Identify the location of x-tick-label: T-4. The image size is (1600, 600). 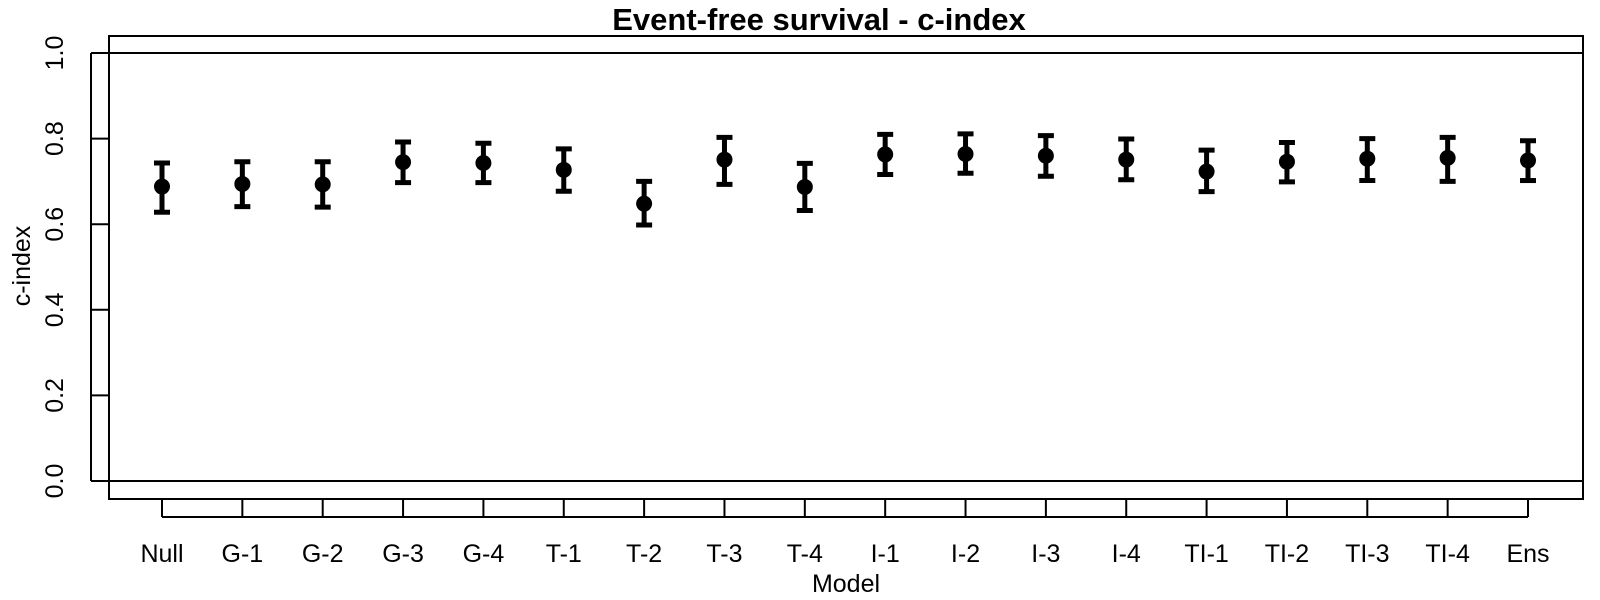
(805, 554).